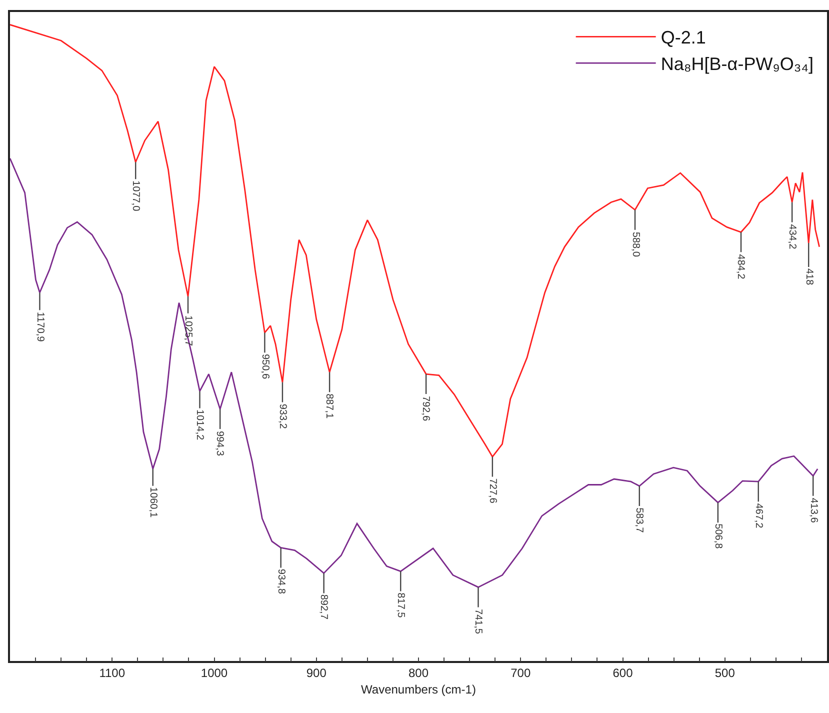  What do you see at coordinates (426, 409) in the screenshot?
I see `annotation: 792,6` at bounding box center [426, 409].